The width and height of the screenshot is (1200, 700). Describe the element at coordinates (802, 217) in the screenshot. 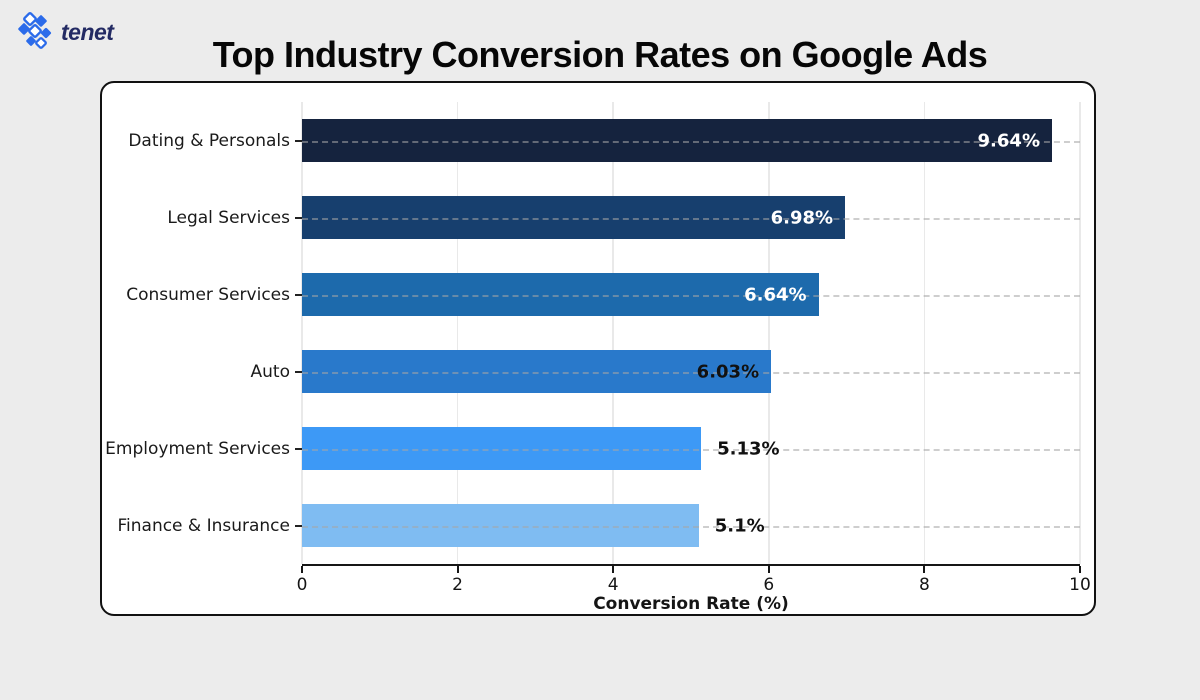

I see `value-label: 6.98%` at that location.